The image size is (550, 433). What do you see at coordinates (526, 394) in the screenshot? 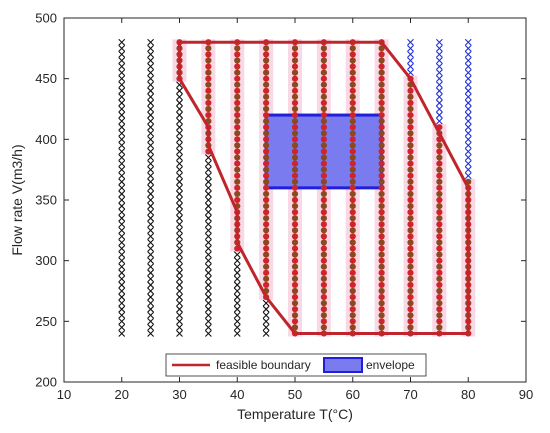
I see `x-tick-label: 90` at bounding box center [526, 394].